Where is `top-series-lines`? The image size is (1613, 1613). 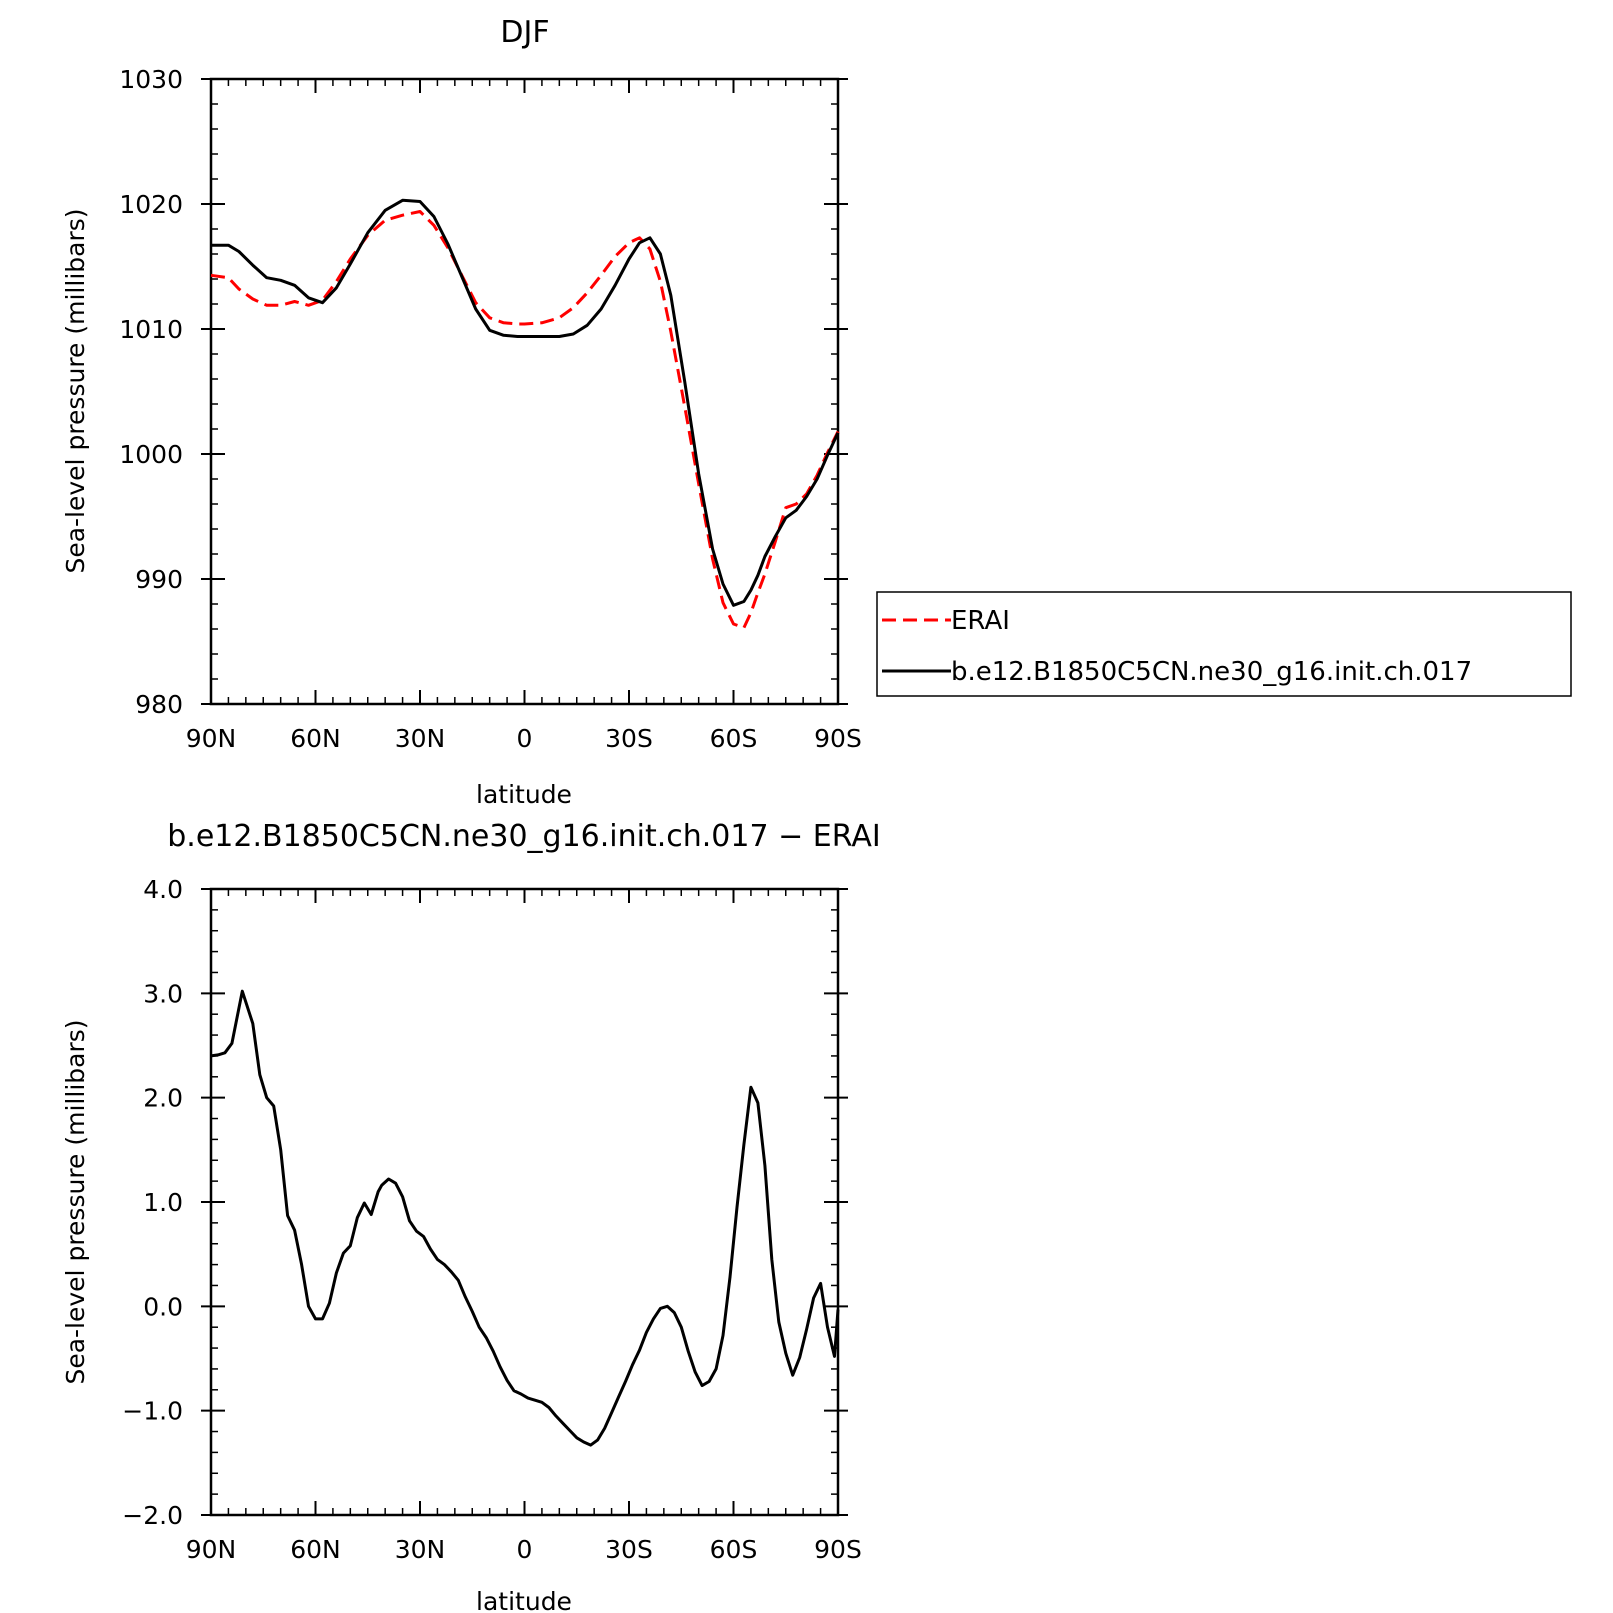 top-series-lines is located at coordinates (525, 414).